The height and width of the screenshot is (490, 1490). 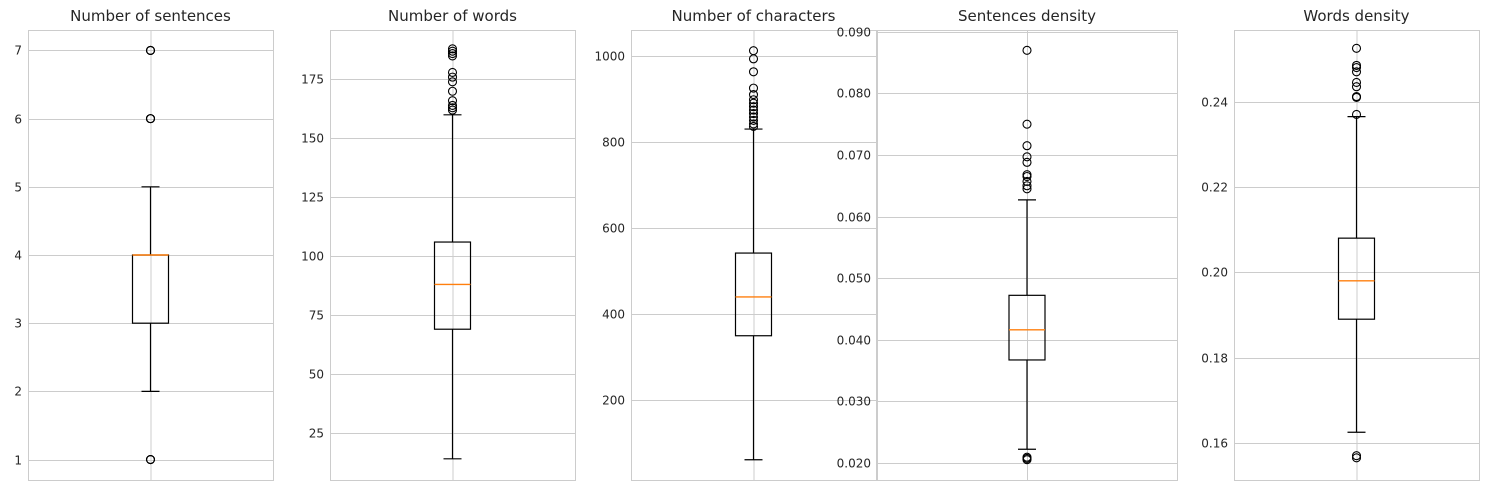 What do you see at coordinates (312, 80) in the screenshot?
I see `y-tick-label: 175` at bounding box center [312, 80].